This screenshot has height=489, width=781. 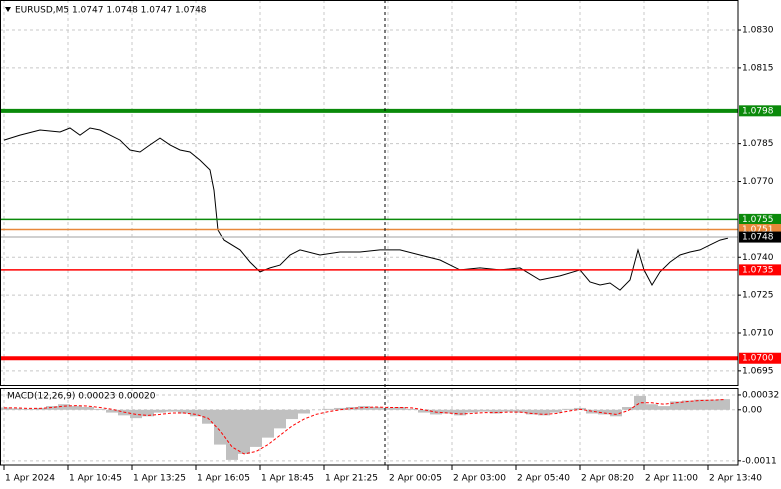 What do you see at coordinates (607, 479) in the screenshot?
I see `x-tick-label: 2 Apr 08:20` at bounding box center [607, 479].